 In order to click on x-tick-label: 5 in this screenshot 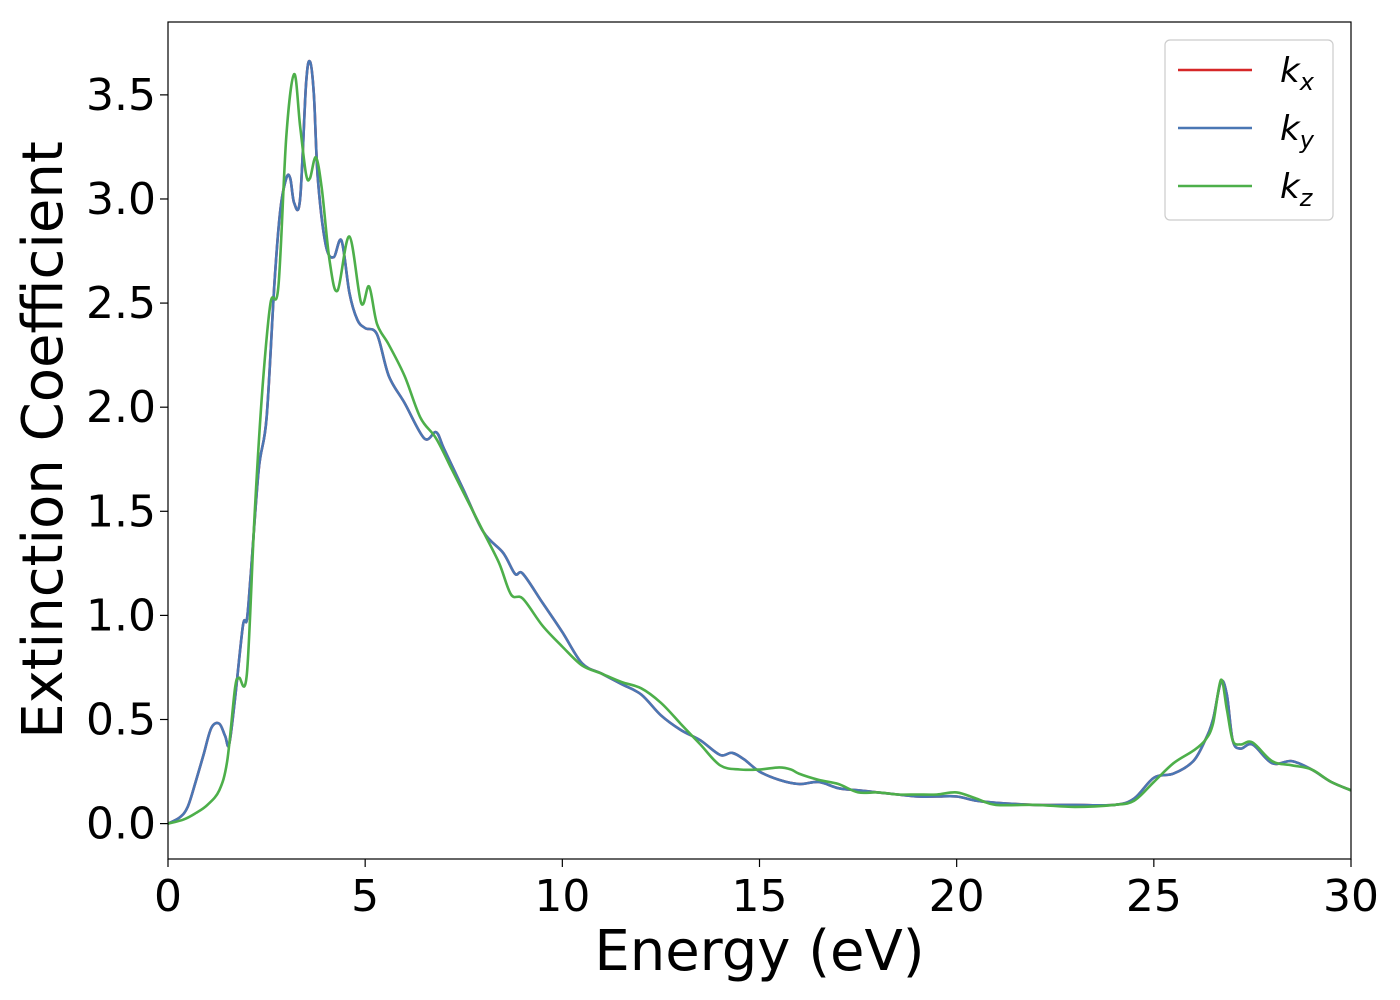, I will do `click(365, 896)`.